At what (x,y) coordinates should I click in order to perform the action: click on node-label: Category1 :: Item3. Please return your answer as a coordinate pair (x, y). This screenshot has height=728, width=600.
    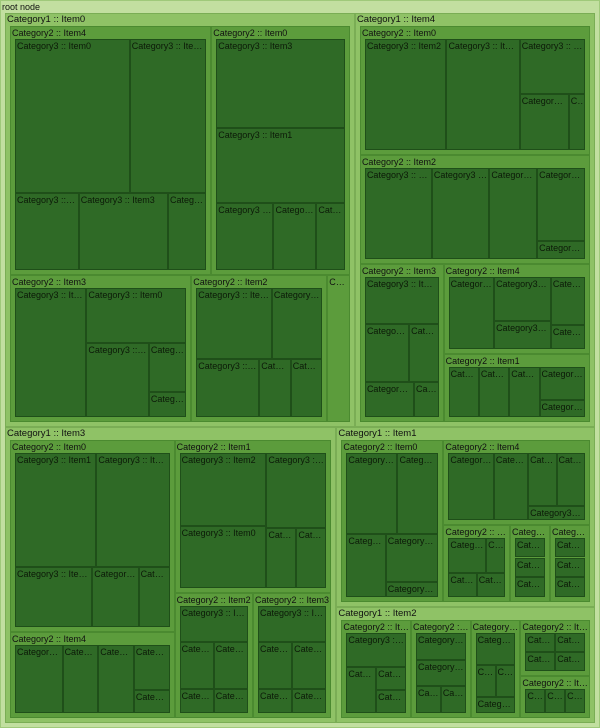
    Looking at the image, I should click on (46, 433).